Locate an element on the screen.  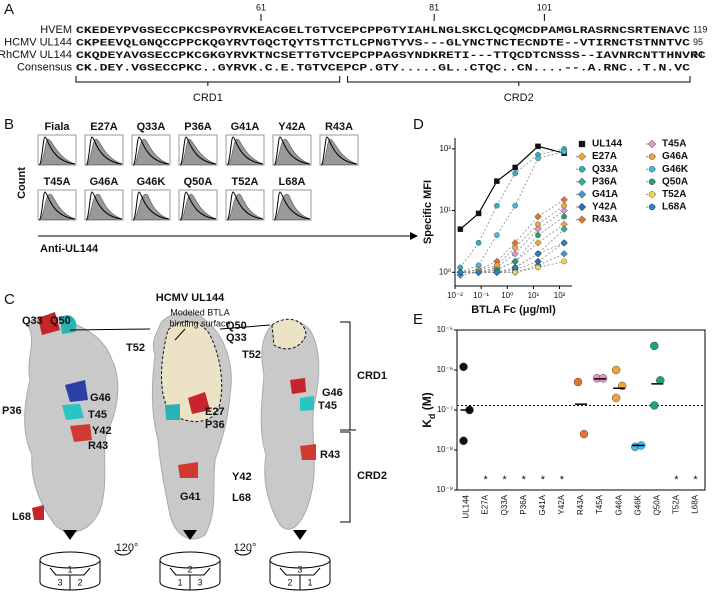
legend-label: P36A is located at coordinates (604, 181).